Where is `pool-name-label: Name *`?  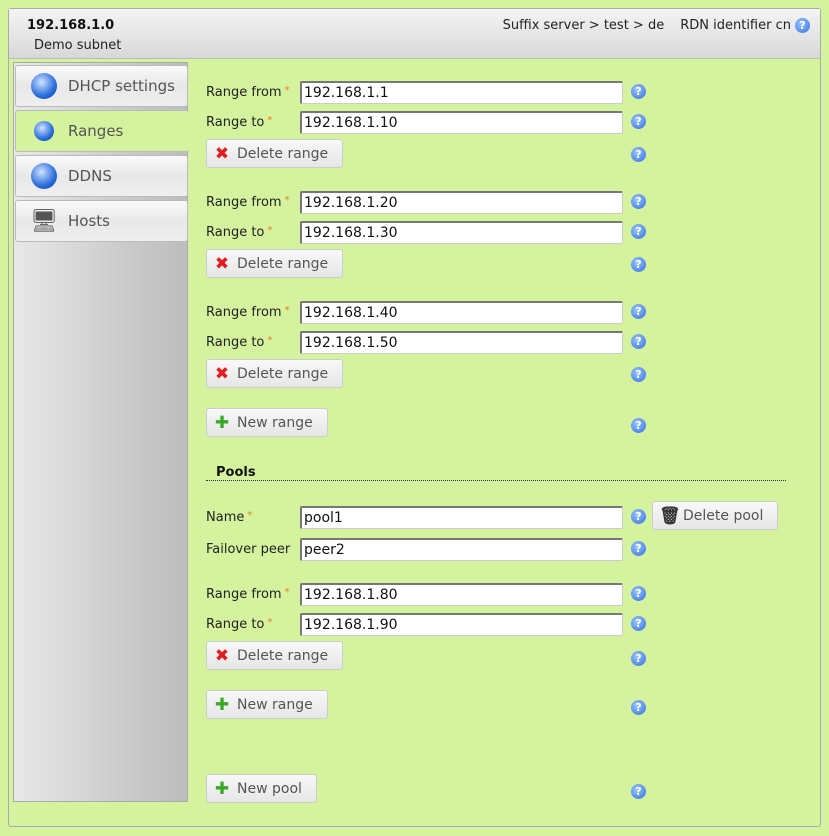 pool-name-label: Name * is located at coordinates (229, 517).